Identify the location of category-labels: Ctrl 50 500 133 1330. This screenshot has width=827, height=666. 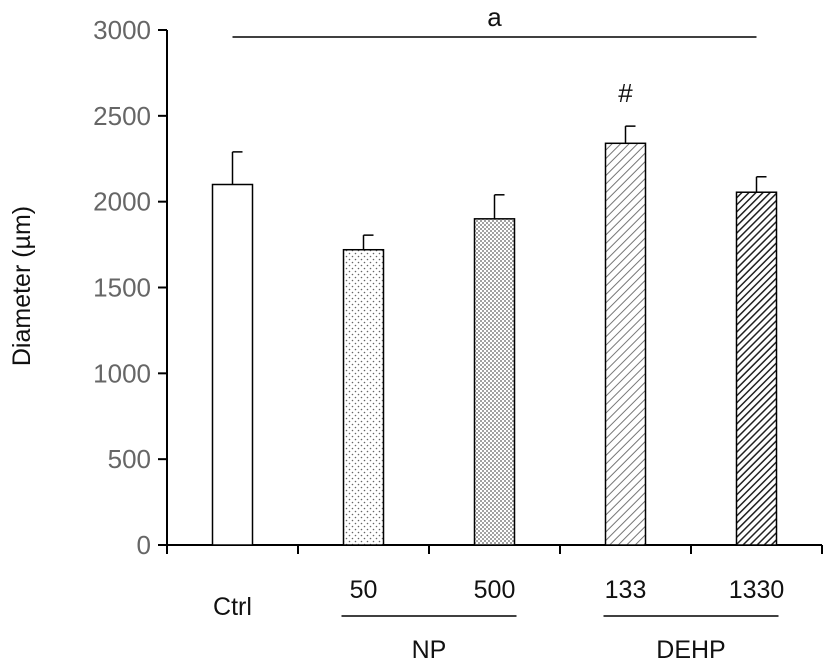
(498, 598).